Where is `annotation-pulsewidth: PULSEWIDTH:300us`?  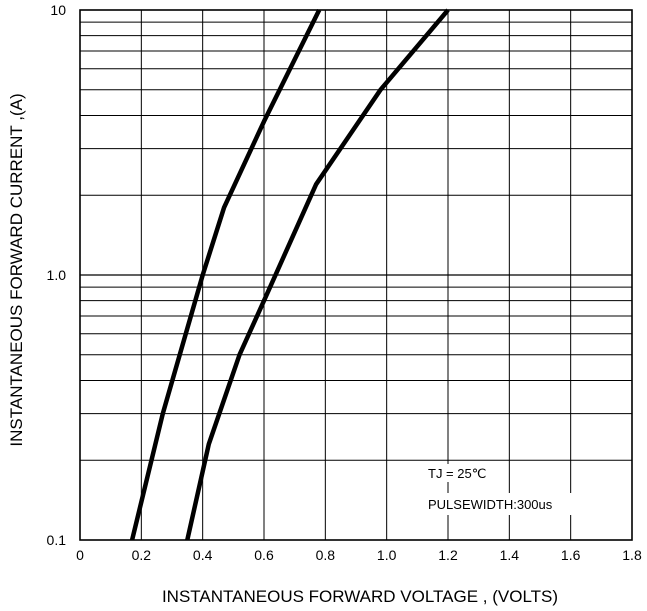
annotation-pulsewidth: PULSEWIDTH:300us is located at coordinates (490, 504).